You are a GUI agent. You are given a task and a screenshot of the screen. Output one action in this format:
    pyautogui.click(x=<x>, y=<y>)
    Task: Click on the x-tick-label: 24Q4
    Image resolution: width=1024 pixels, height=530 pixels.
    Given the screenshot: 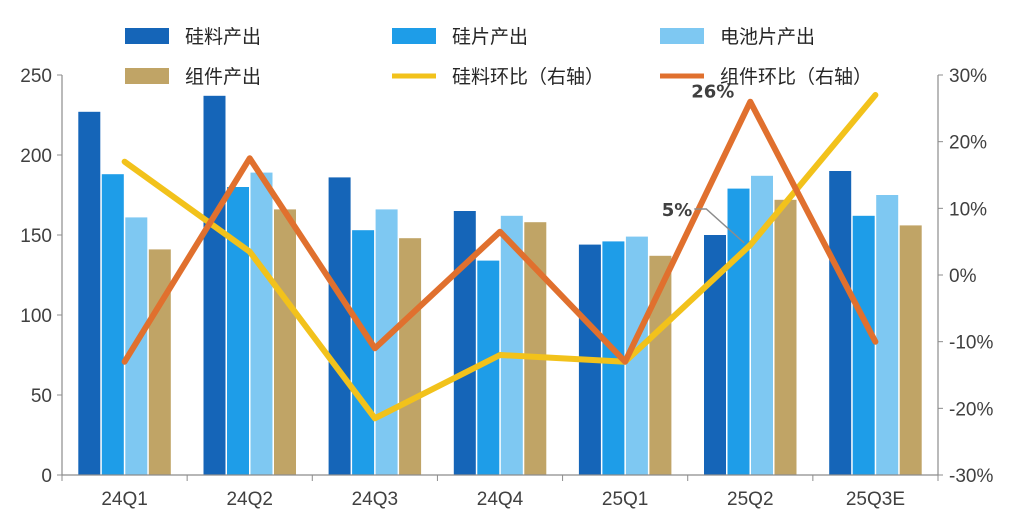 What is the action you would take?
    pyautogui.click(x=500, y=499)
    